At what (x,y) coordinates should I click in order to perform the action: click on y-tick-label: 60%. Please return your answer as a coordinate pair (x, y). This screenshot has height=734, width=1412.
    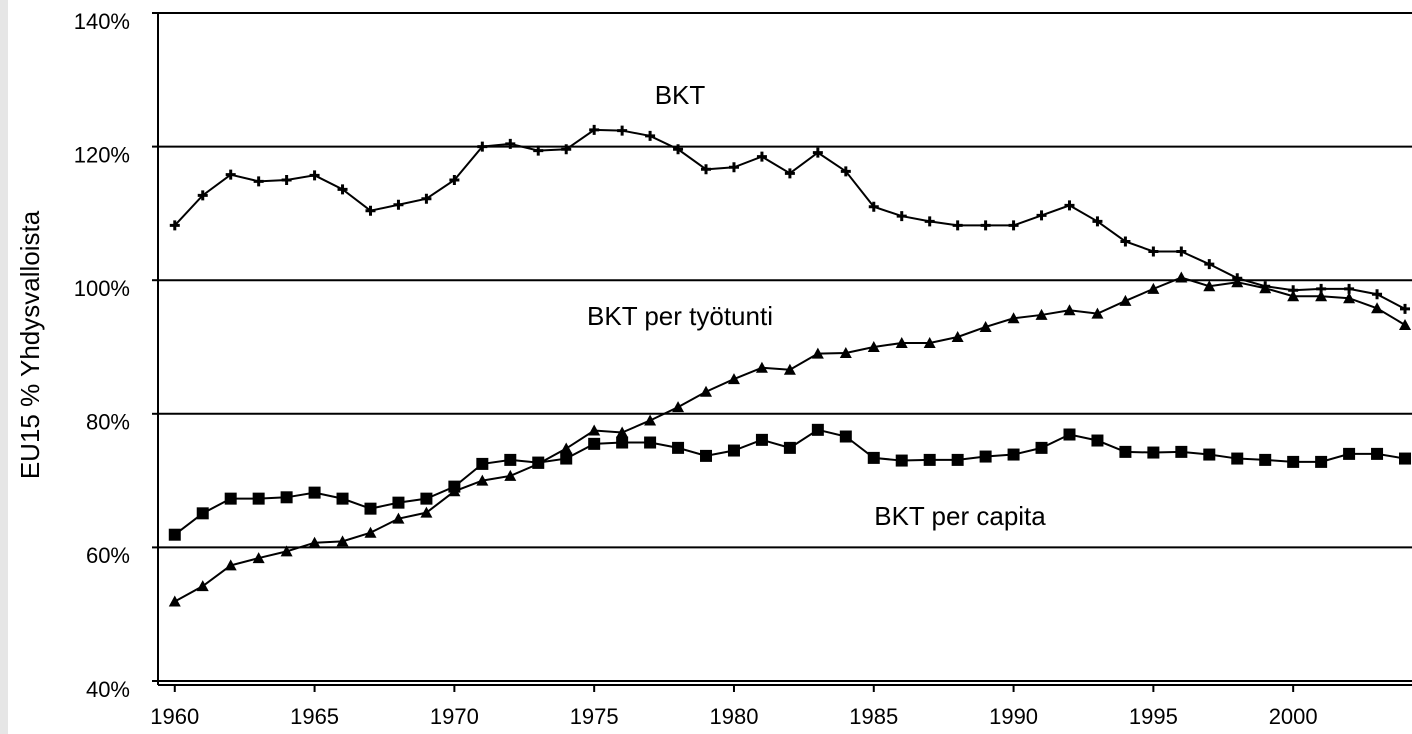
    Looking at the image, I should click on (108, 555).